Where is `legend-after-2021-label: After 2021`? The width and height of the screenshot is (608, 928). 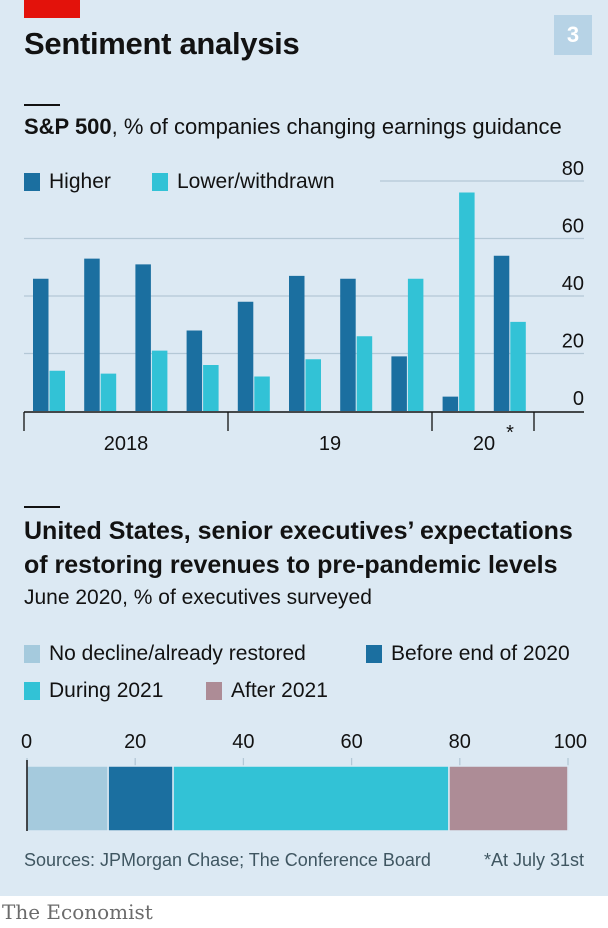
legend-after-2021-label: After 2021 is located at coordinates (279, 690).